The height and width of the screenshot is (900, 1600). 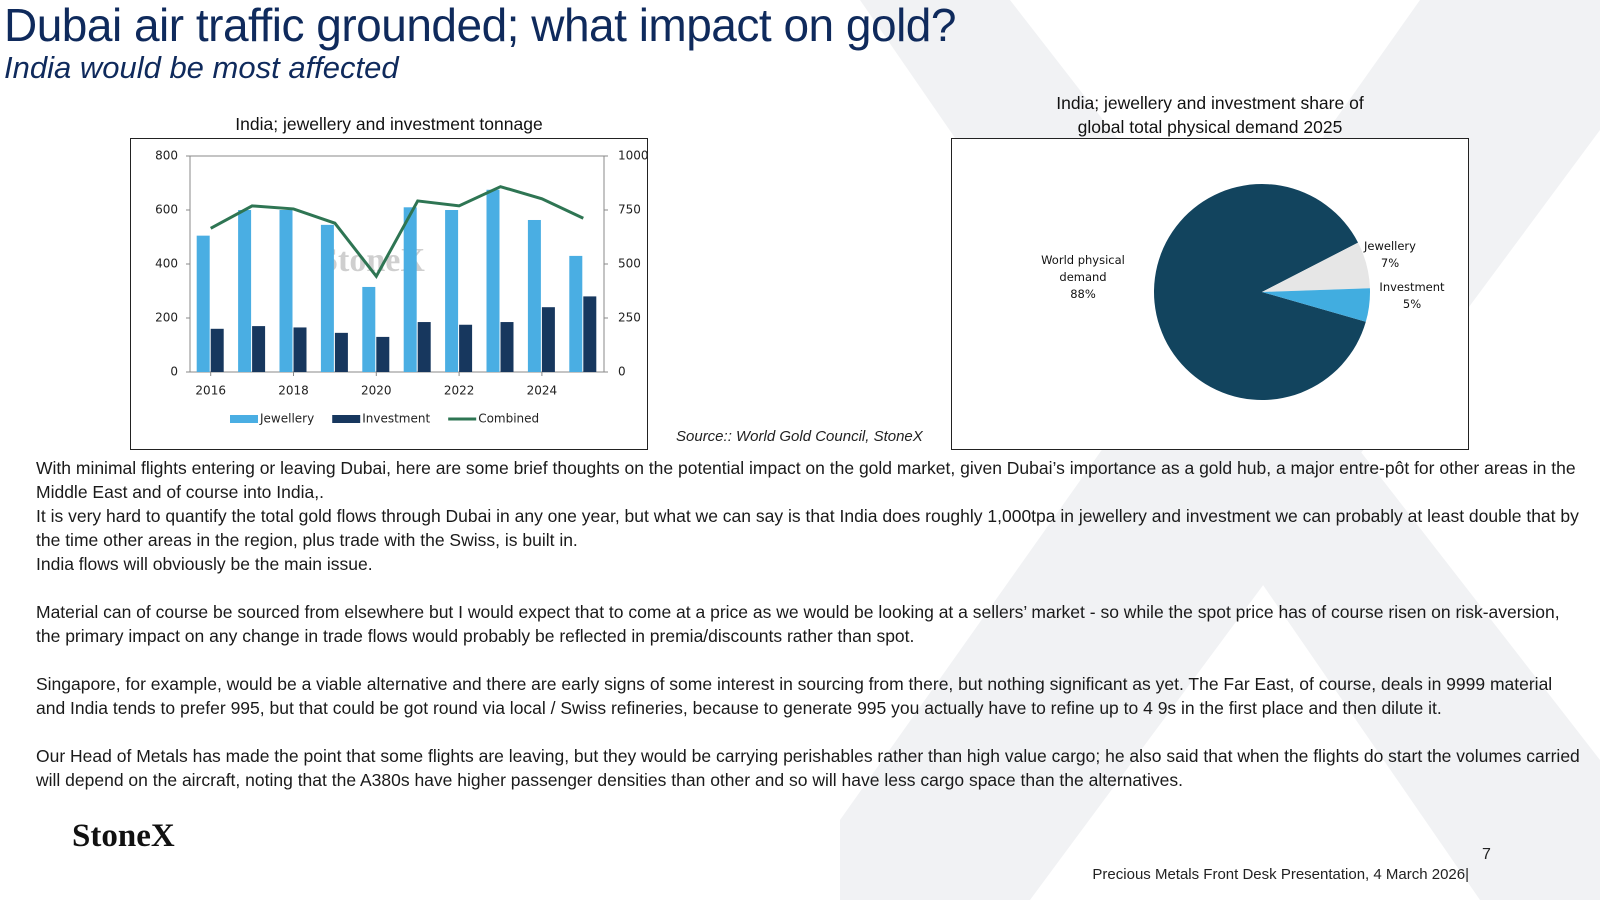 What do you see at coordinates (1083, 294) in the screenshot?
I see `pie-value-label: 88%` at bounding box center [1083, 294].